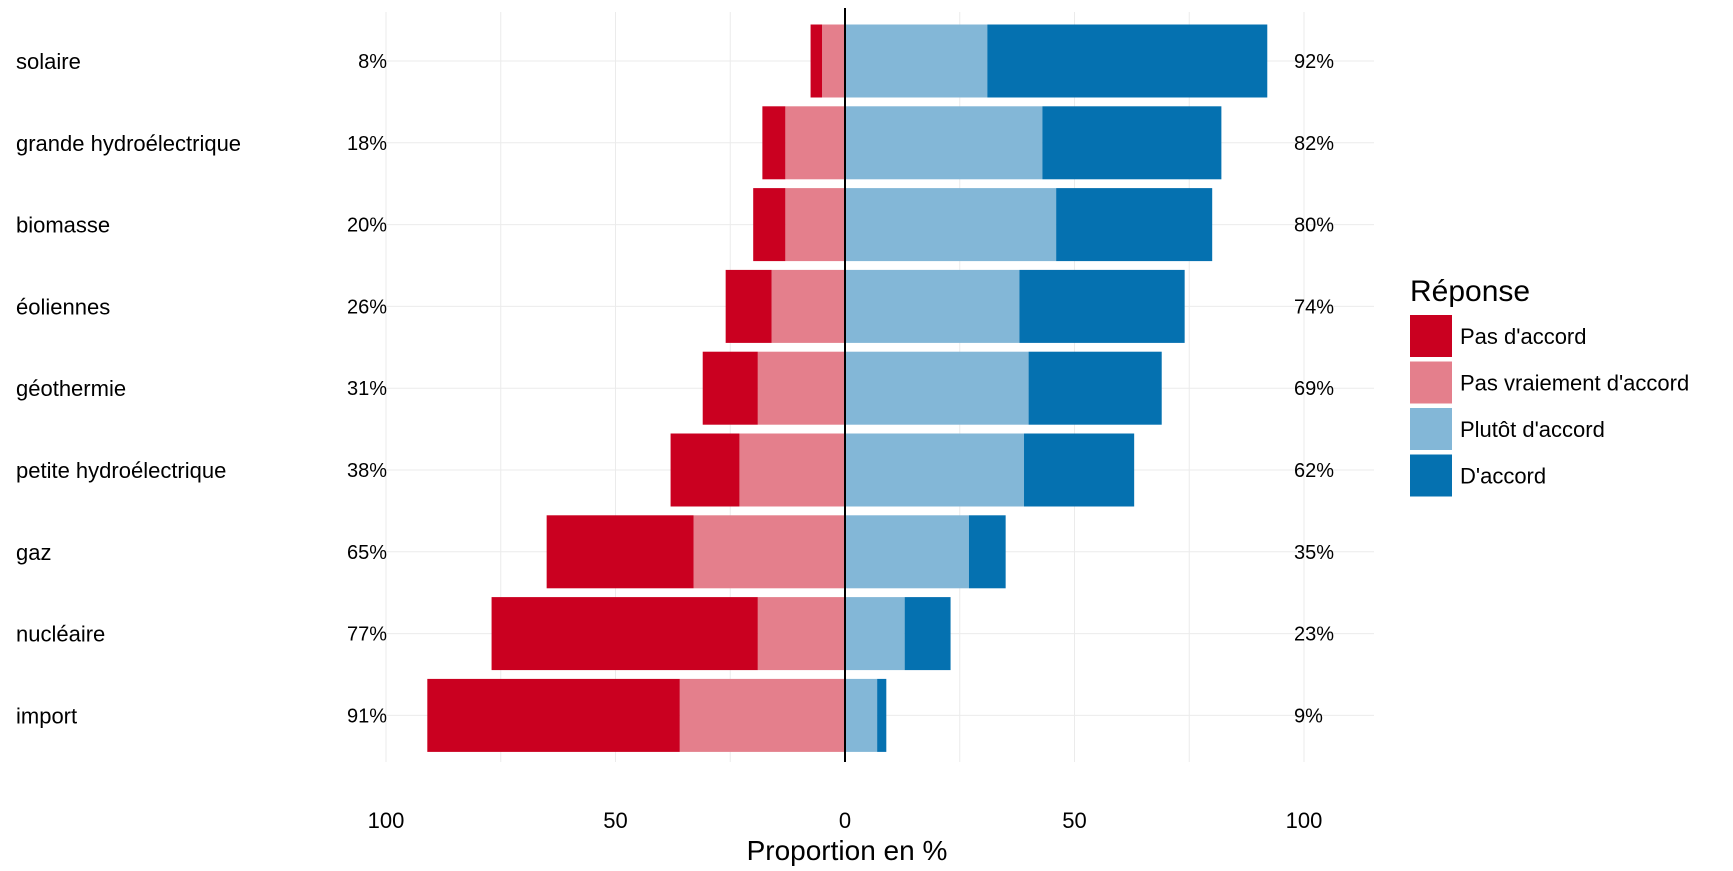 The image size is (1733, 871). I want to click on right-percentage-label: 62%, so click(1314, 471).